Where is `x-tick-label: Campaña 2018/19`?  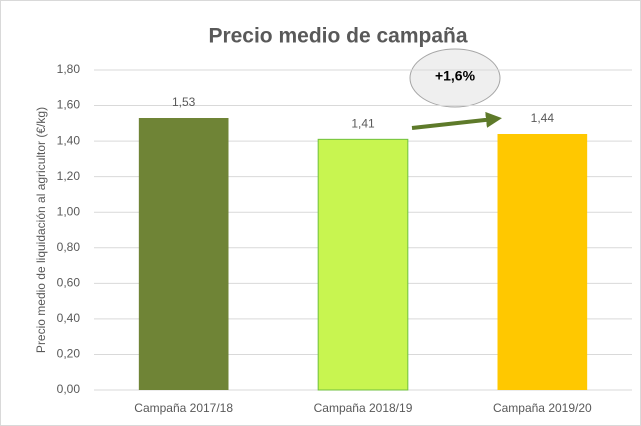
x-tick-label: Campaña 2018/19 is located at coordinates (363, 408).